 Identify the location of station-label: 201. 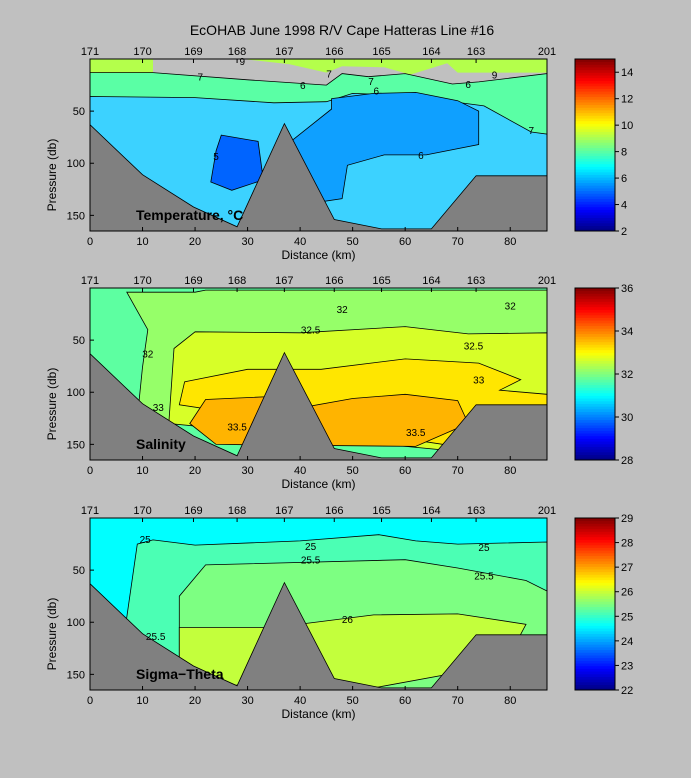
(547, 511).